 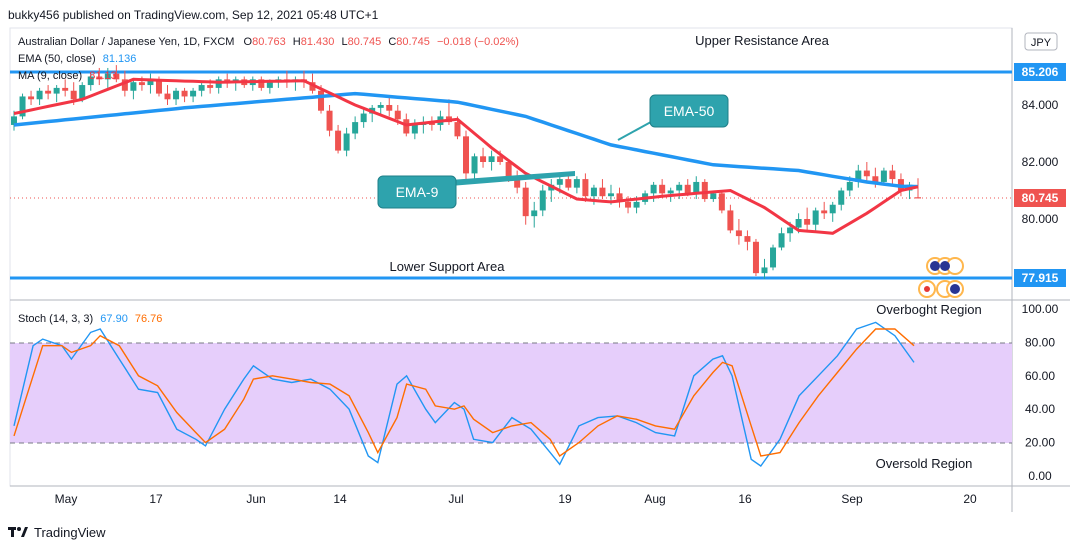 What do you see at coordinates (318, 42) in the screenshot?
I see `legend-high-value: 81.430` at bounding box center [318, 42].